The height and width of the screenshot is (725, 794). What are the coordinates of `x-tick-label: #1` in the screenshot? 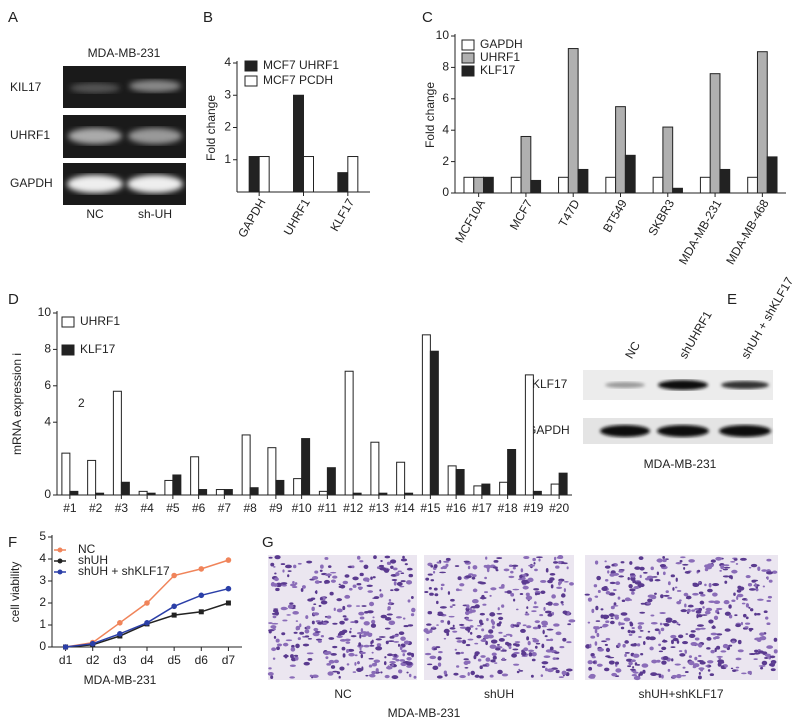 It's located at (70, 508).